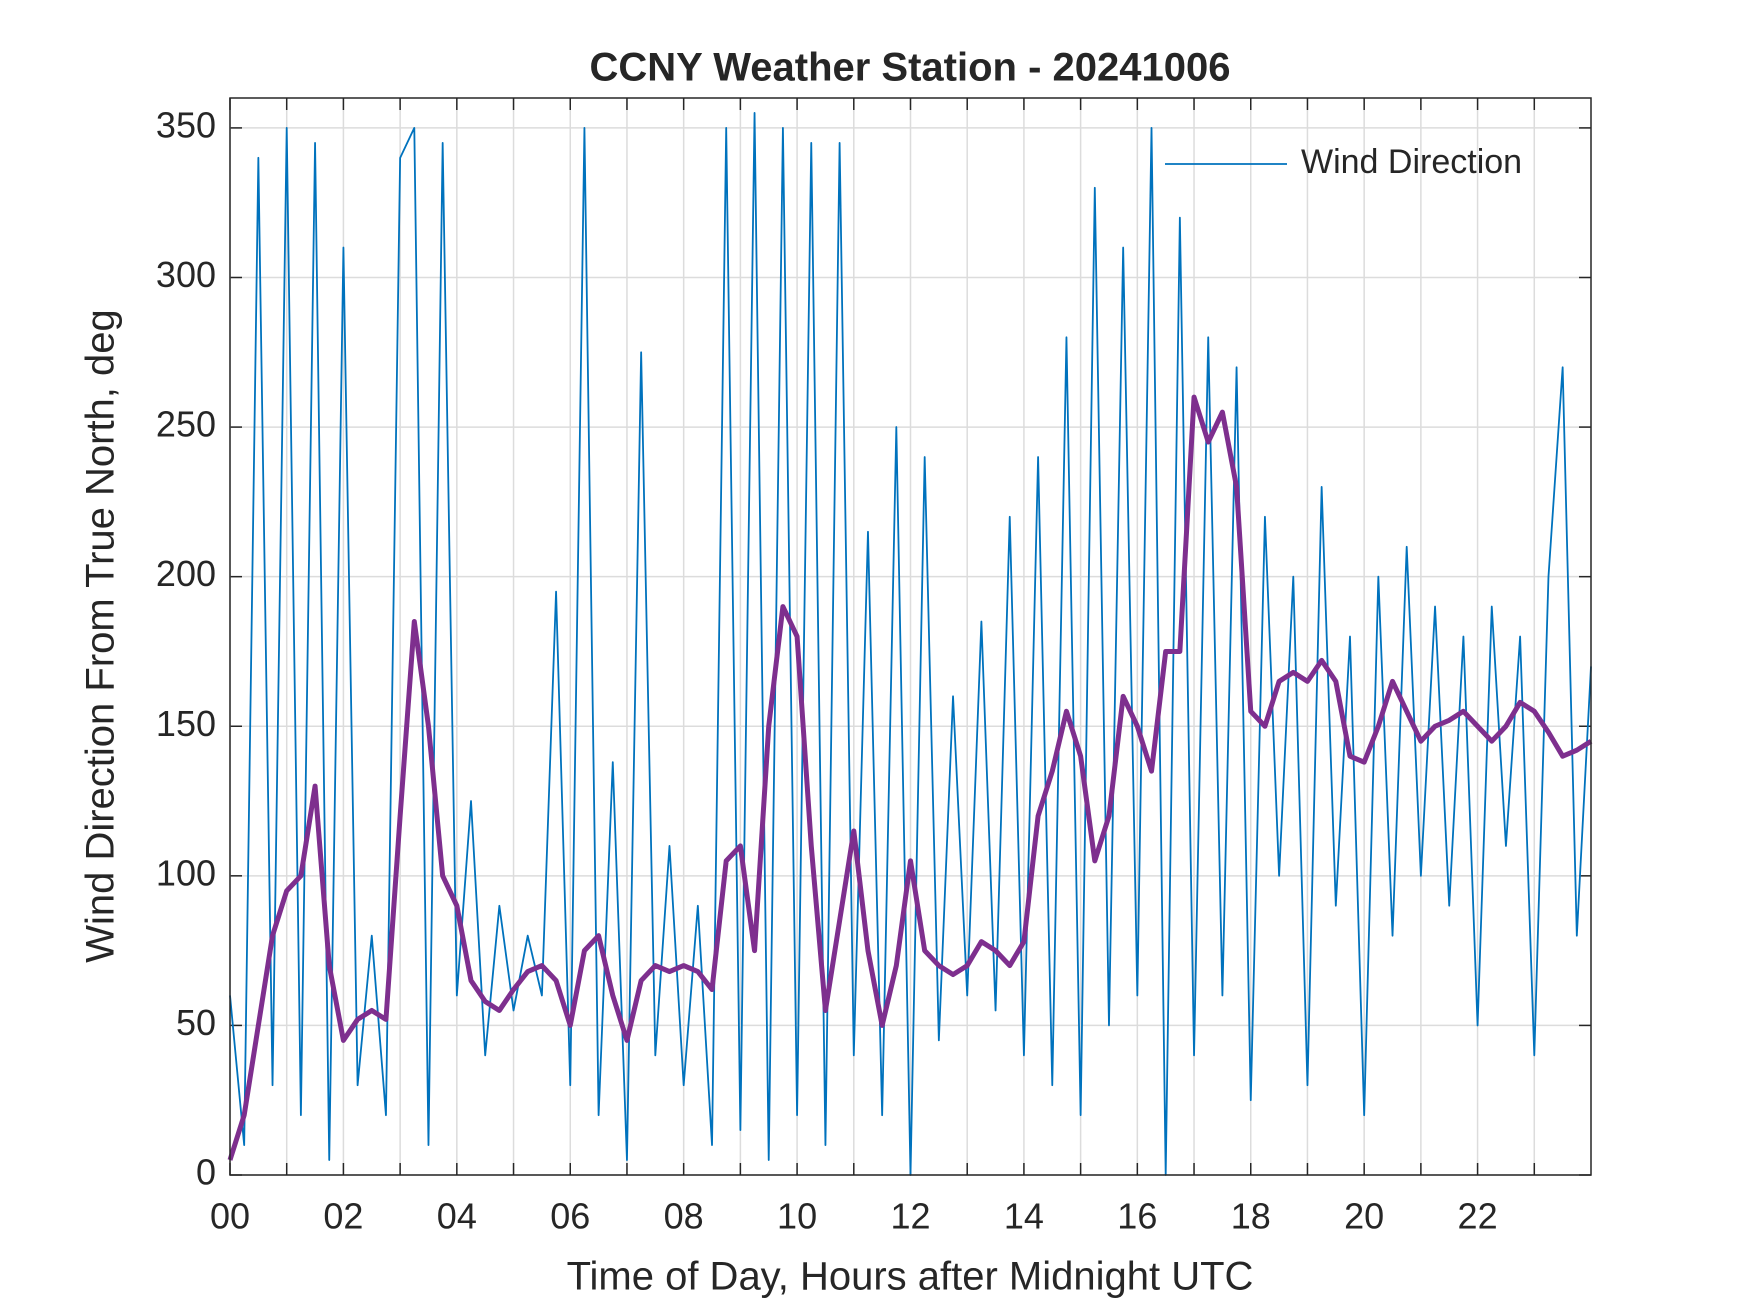  Describe the element at coordinates (910, 1277) in the screenshot. I see `x-axis-label: Time of Day, Hours after Midnight UTC` at that location.